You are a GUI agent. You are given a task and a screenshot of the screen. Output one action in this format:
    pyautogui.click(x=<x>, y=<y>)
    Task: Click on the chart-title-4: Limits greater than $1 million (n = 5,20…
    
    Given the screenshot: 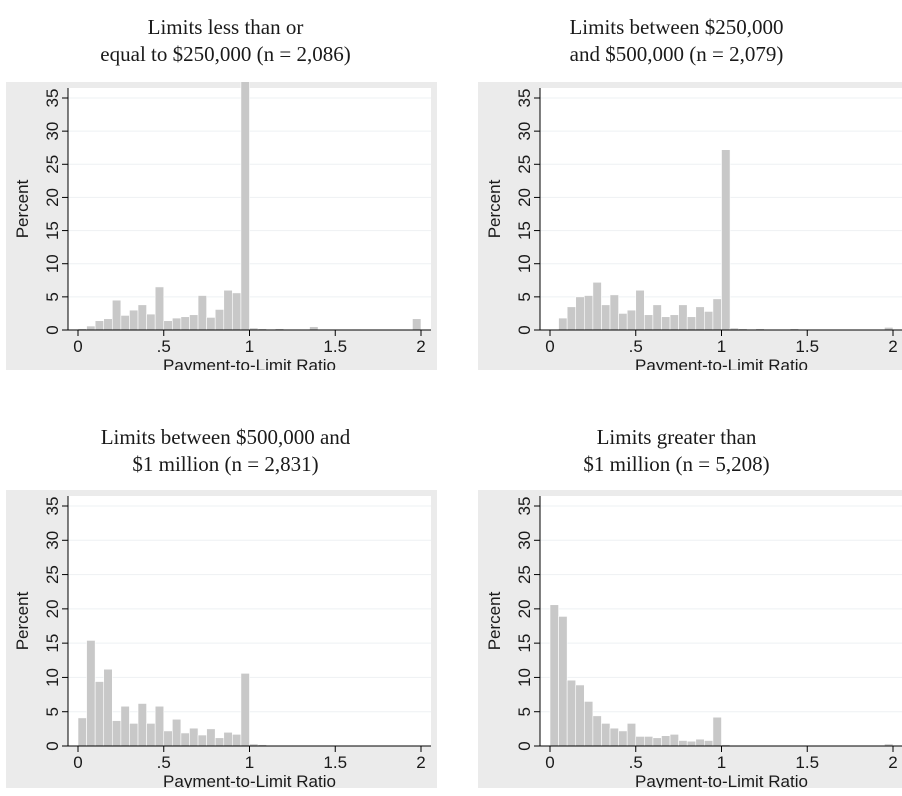 What is the action you would take?
    pyautogui.click(x=676, y=451)
    